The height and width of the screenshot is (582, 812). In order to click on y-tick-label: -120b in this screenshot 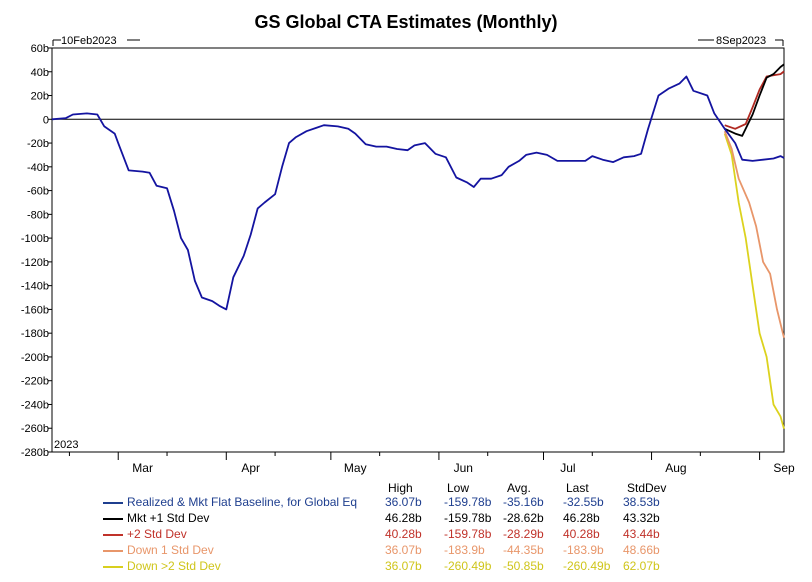, I will do `click(35, 263)`.